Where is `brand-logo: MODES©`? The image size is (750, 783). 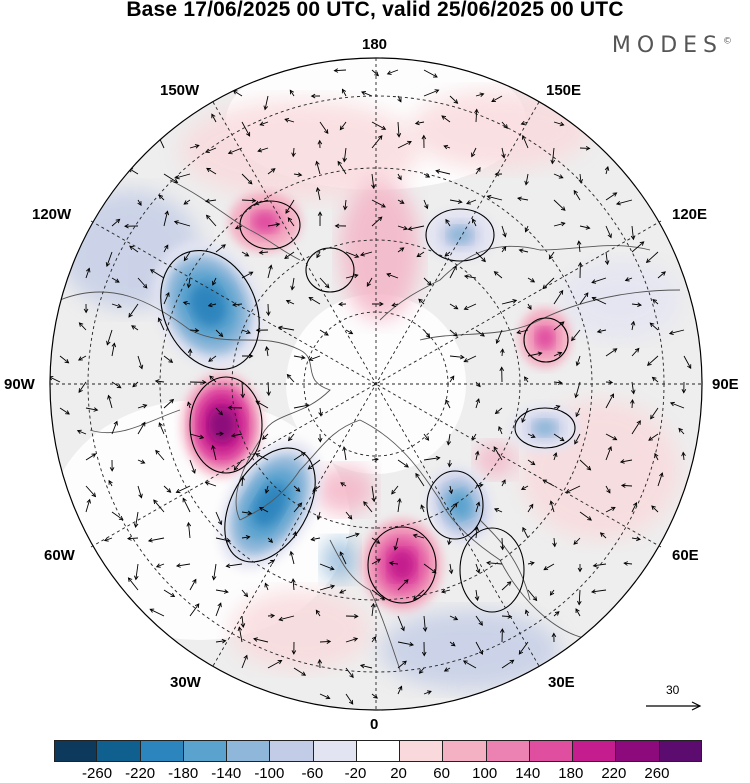 brand-logo: MODES© is located at coordinates (672, 45).